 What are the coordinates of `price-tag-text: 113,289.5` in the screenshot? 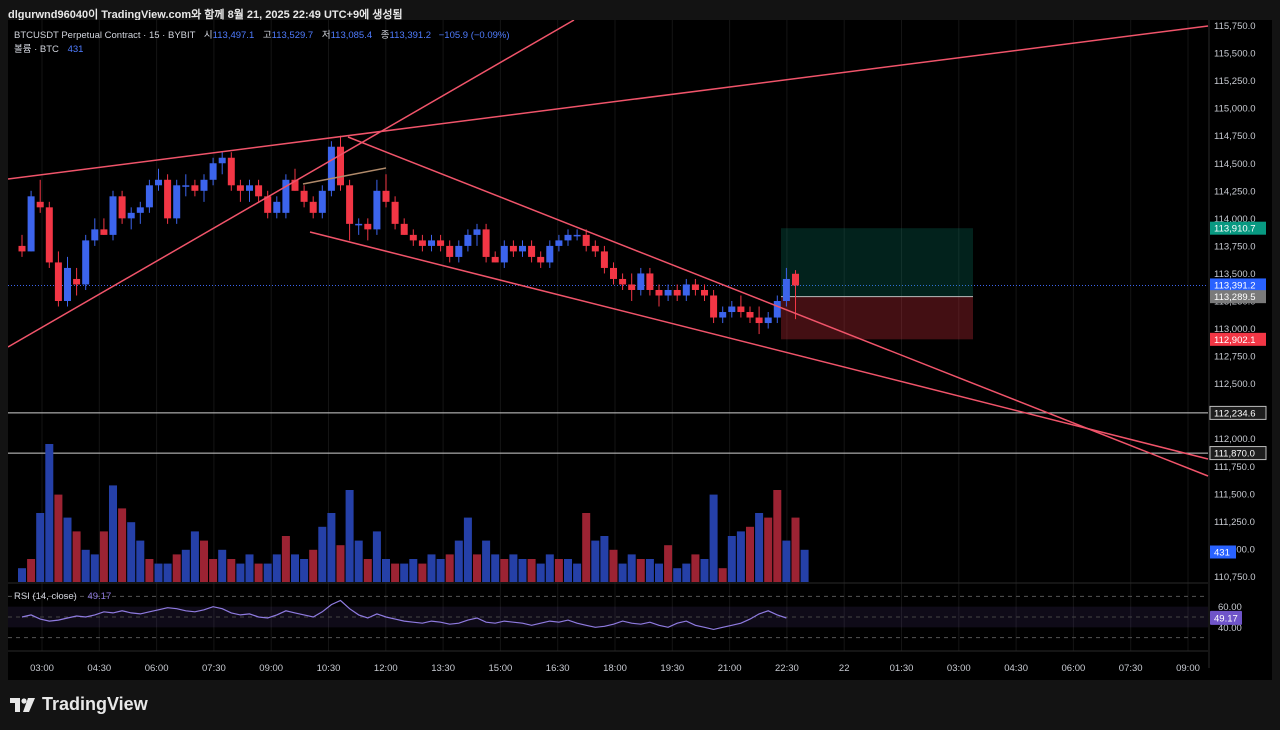 It's located at (1235, 297).